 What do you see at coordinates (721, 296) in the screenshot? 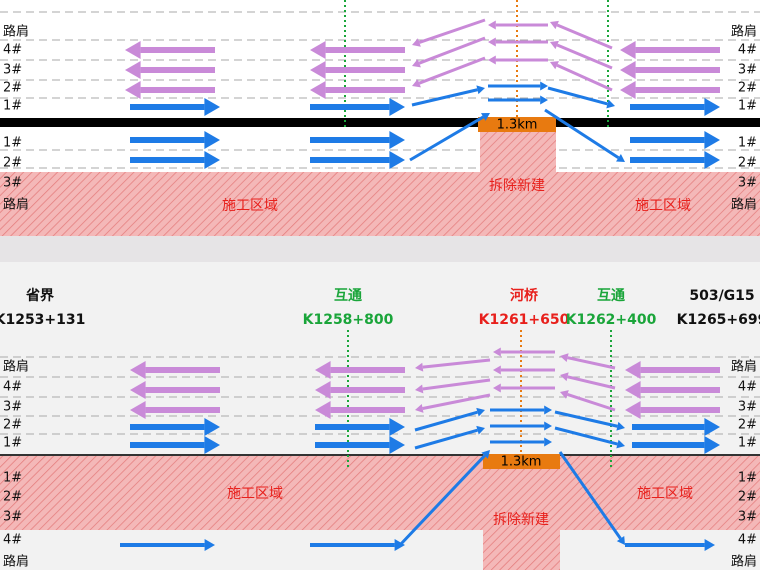
I see `station-name: 503/G15` at bounding box center [721, 296].